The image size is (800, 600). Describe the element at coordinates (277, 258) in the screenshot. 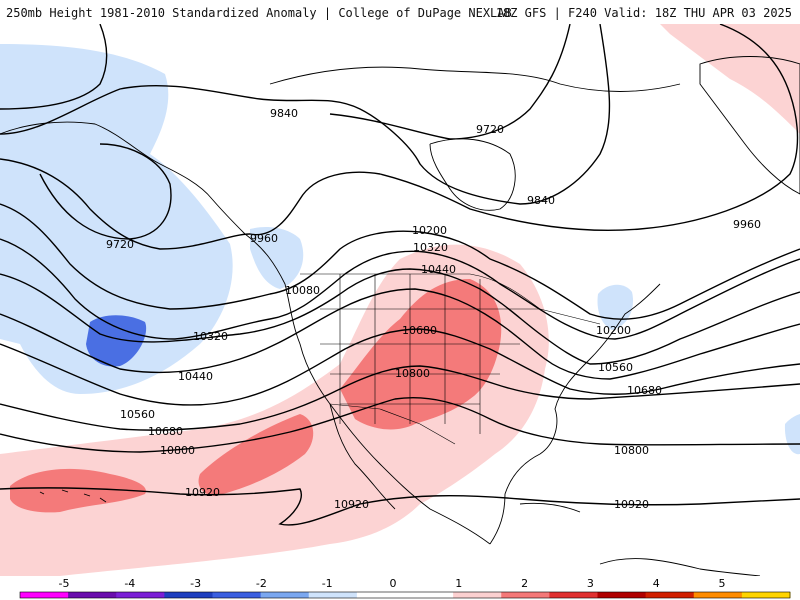

I see `neg-anomaly-pnw` at that location.